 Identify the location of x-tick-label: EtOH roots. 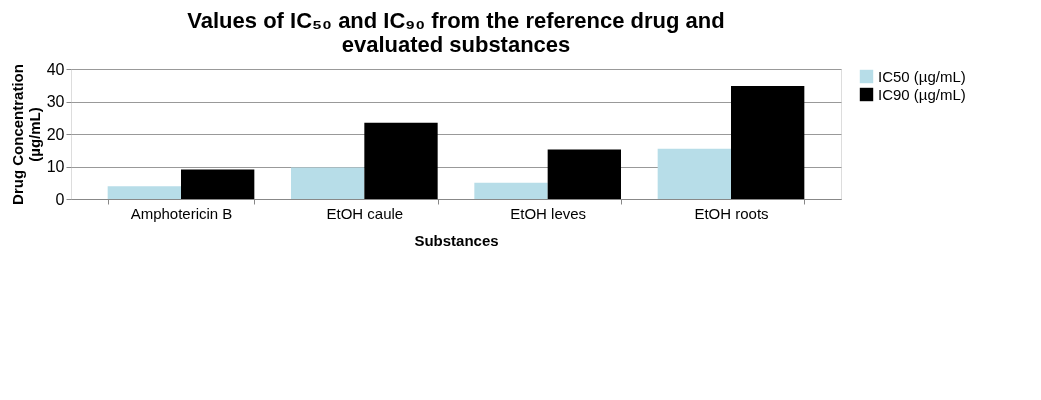
(731, 213).